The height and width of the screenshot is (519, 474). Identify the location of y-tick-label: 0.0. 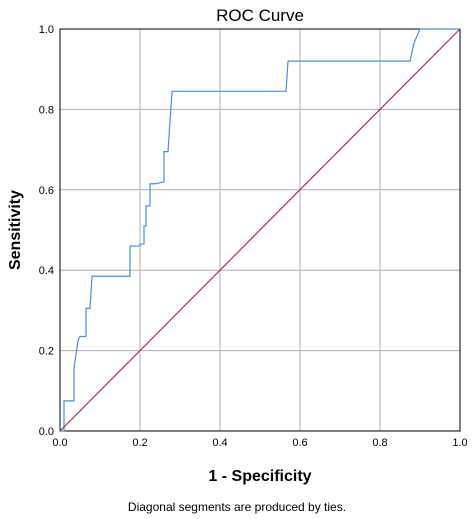
(46, 432).